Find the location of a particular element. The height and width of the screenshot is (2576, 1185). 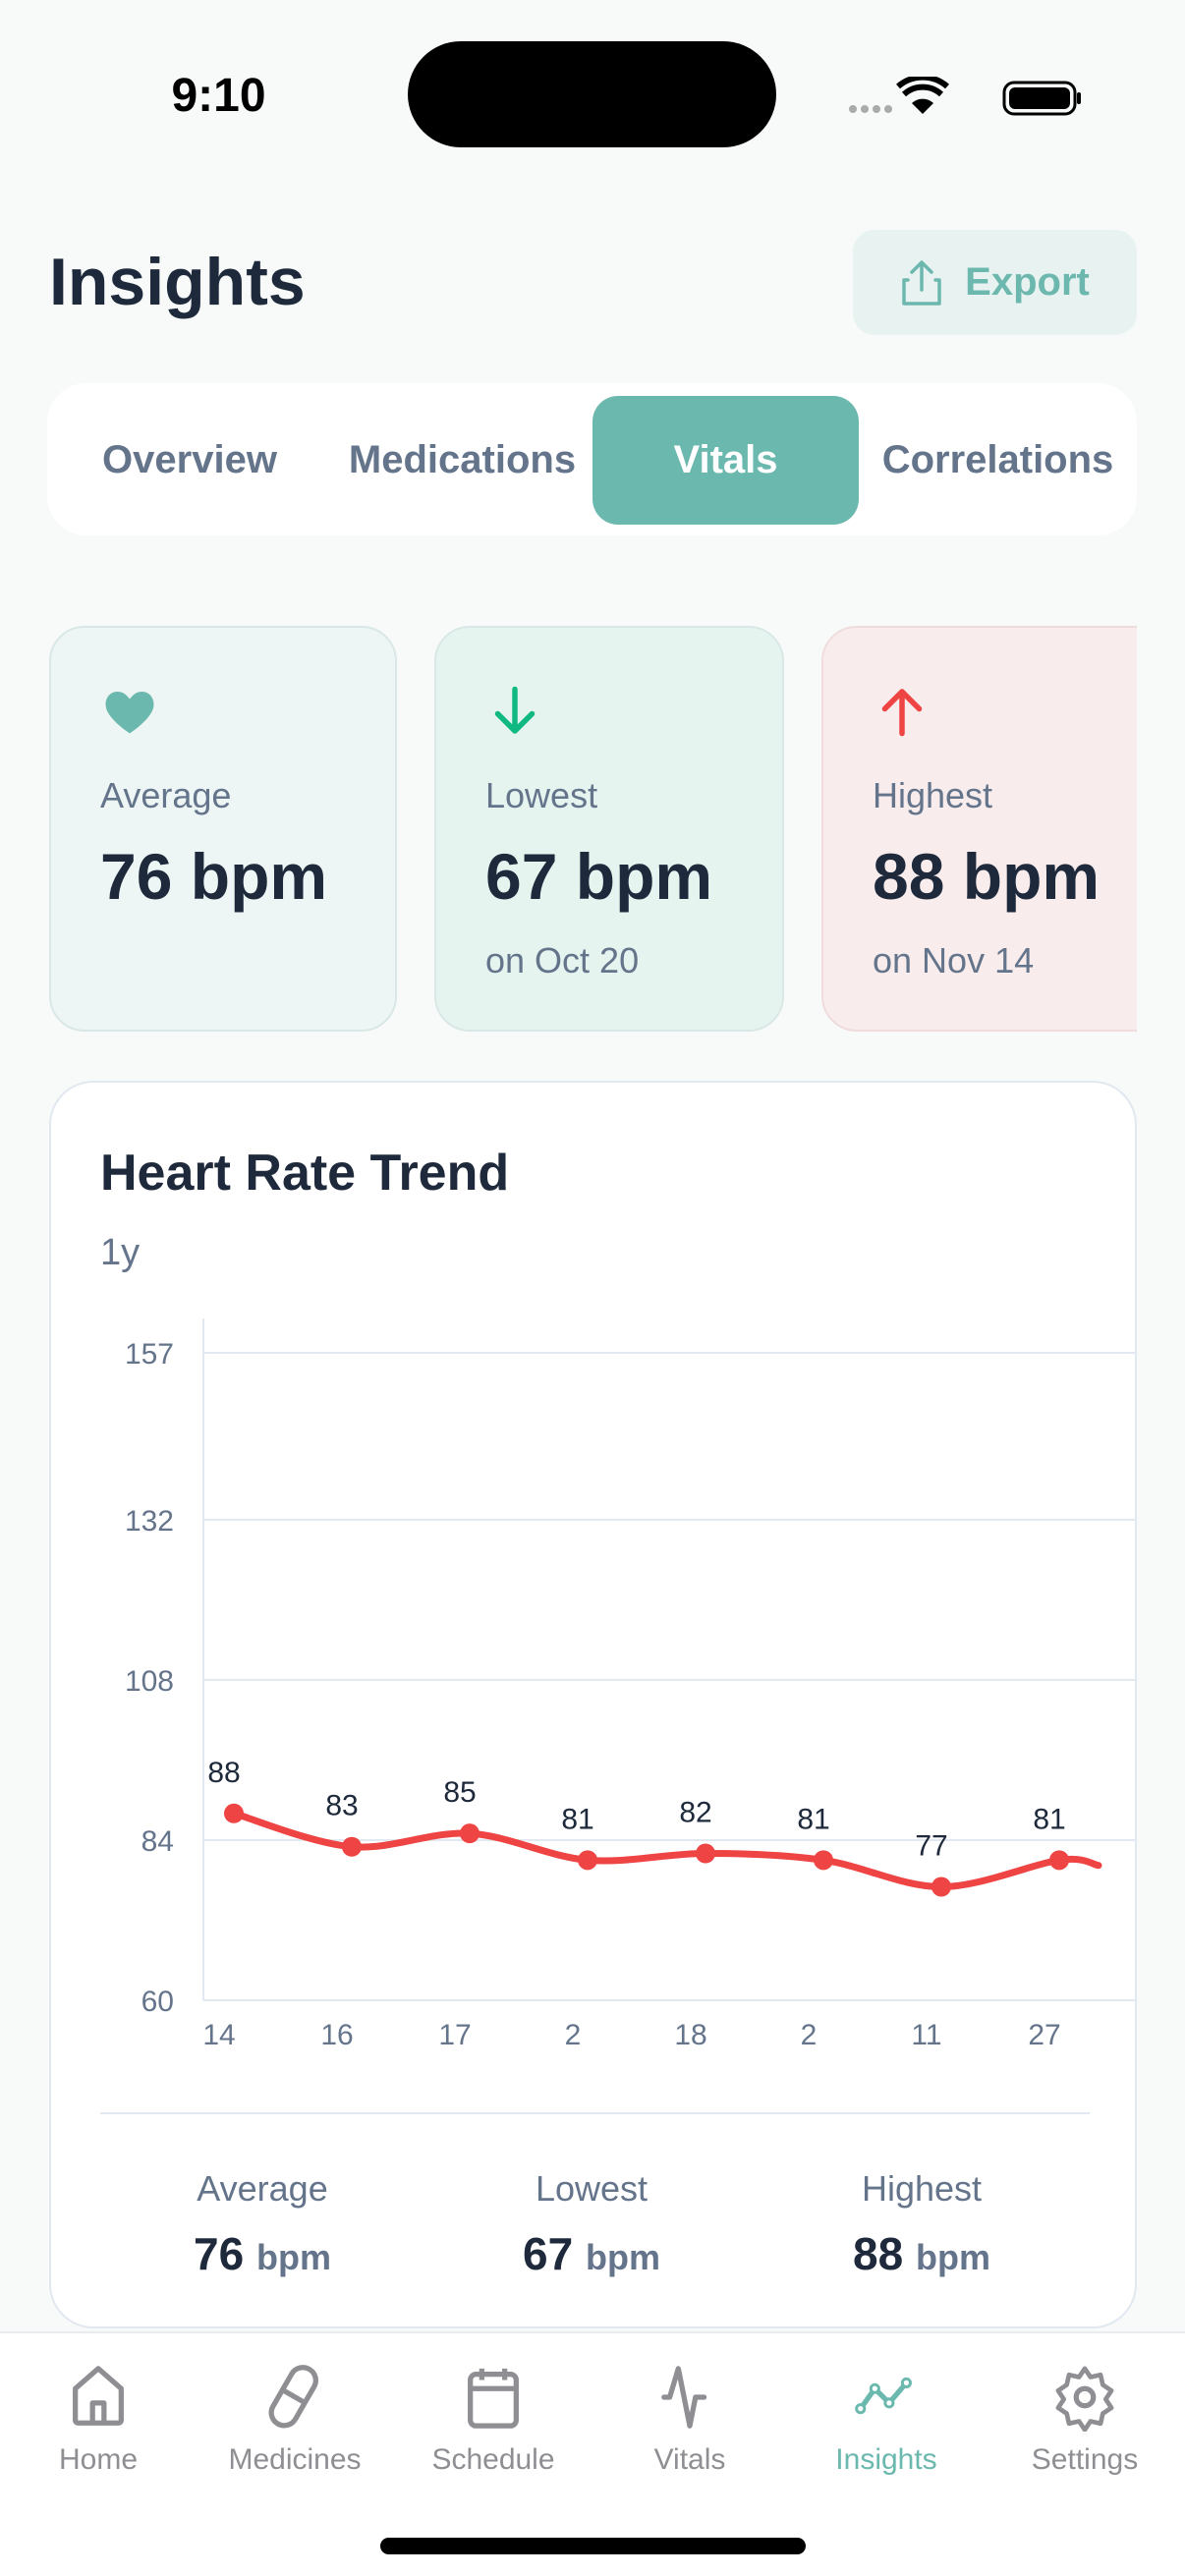

y-tick-label: 157 is located at coordinates (150, 1354).